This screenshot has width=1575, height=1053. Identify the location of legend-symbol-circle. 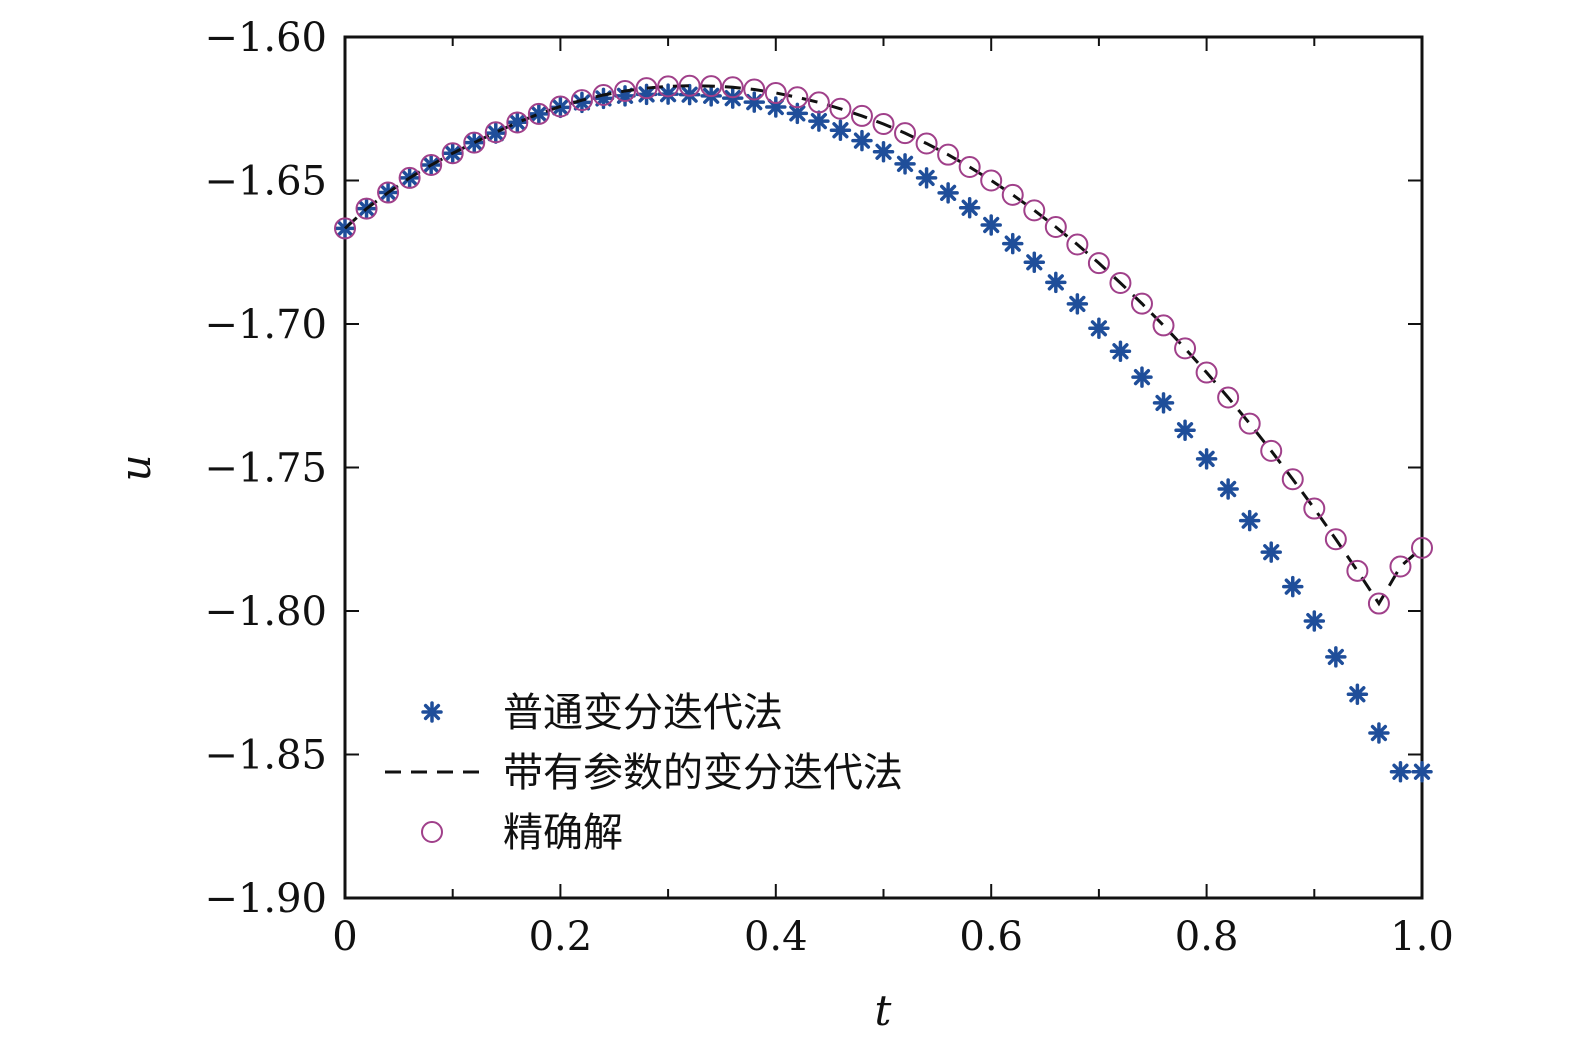
(432, 832).